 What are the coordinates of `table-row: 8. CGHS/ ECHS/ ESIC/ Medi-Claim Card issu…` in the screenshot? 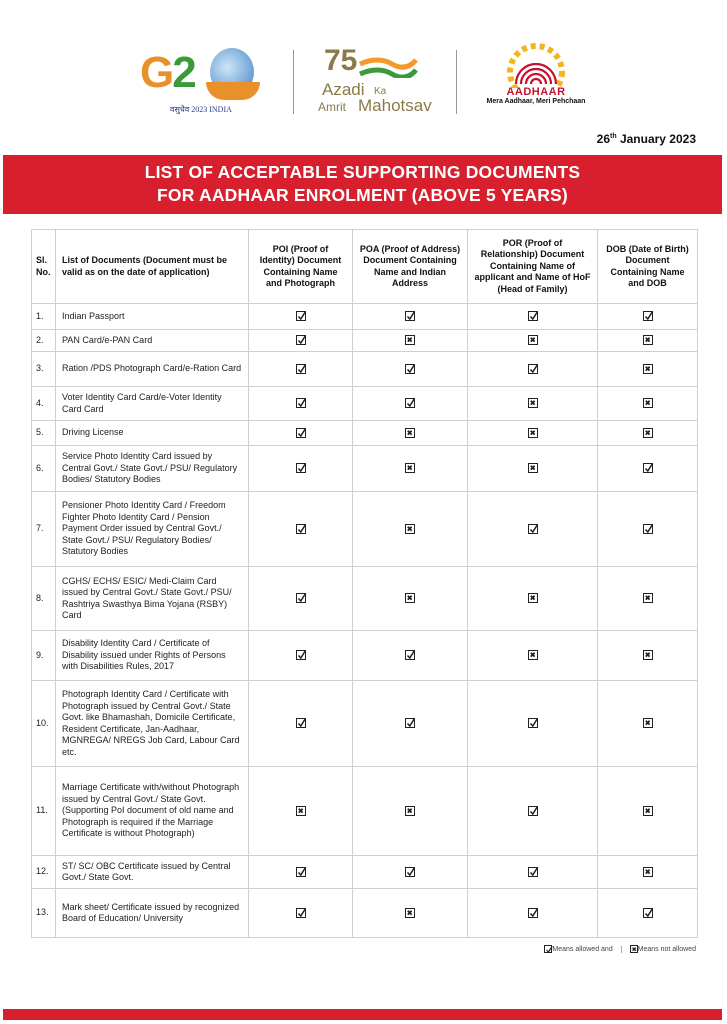 It's located at (364, 598).